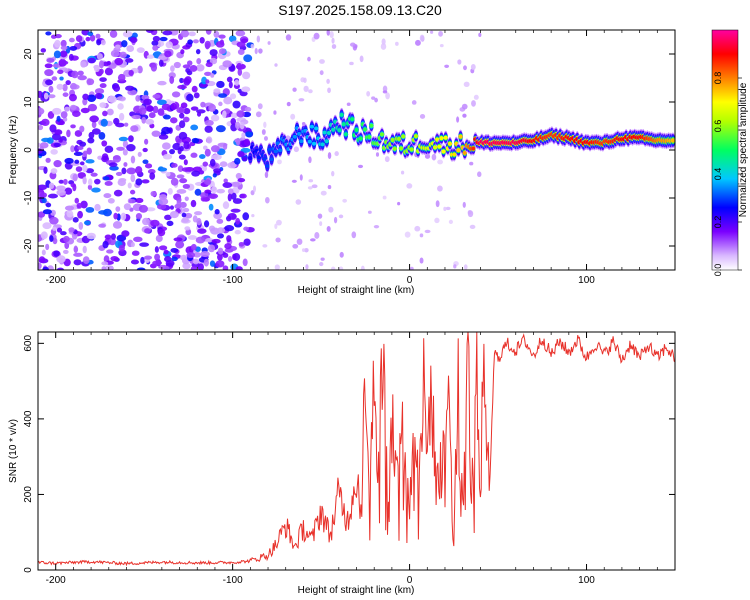 Image resolution: width=750 pixels, height=600 pixels. Describe the element at coordinates (13, 451) in the screenshot. I see `bottom-ylabel: SNR (10 * v/v)` at that location.